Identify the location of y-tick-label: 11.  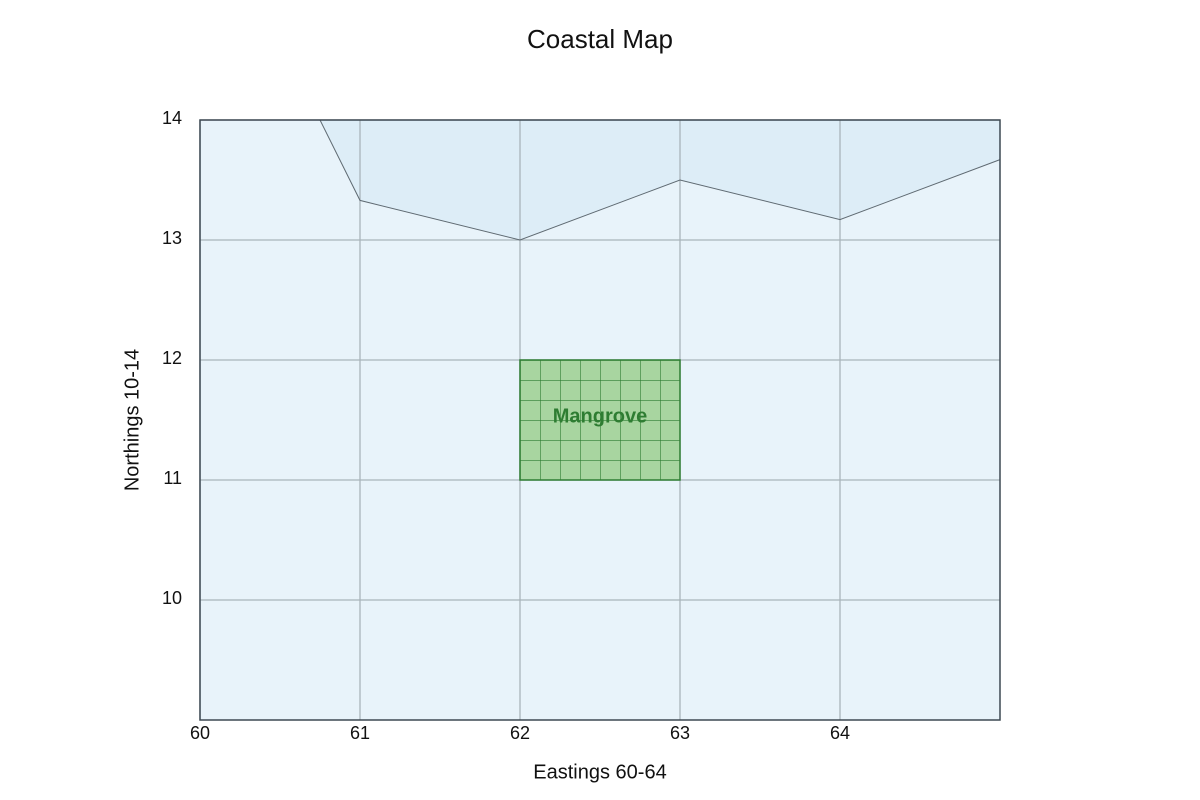
(172, 478).